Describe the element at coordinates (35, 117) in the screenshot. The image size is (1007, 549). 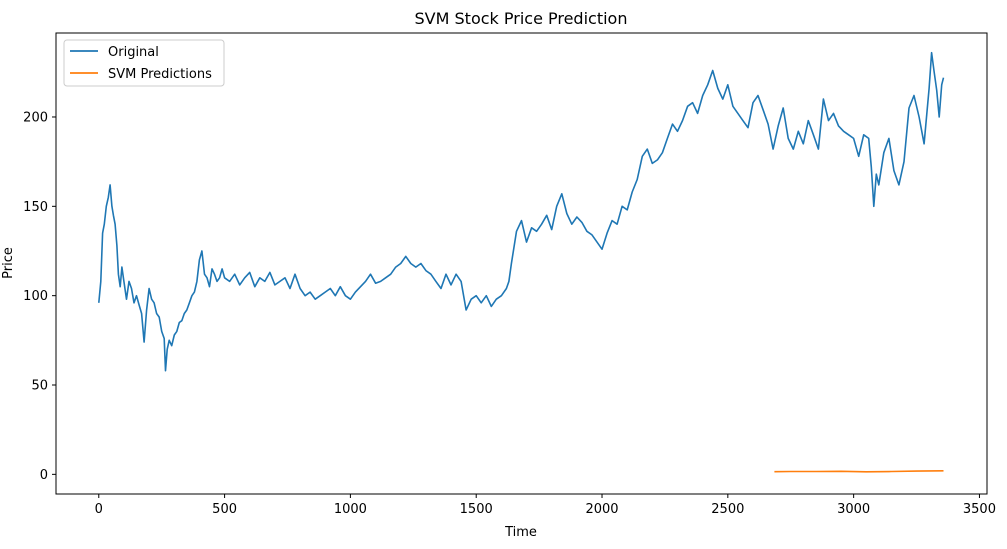
I see `y-tick-label: 200` at that location.